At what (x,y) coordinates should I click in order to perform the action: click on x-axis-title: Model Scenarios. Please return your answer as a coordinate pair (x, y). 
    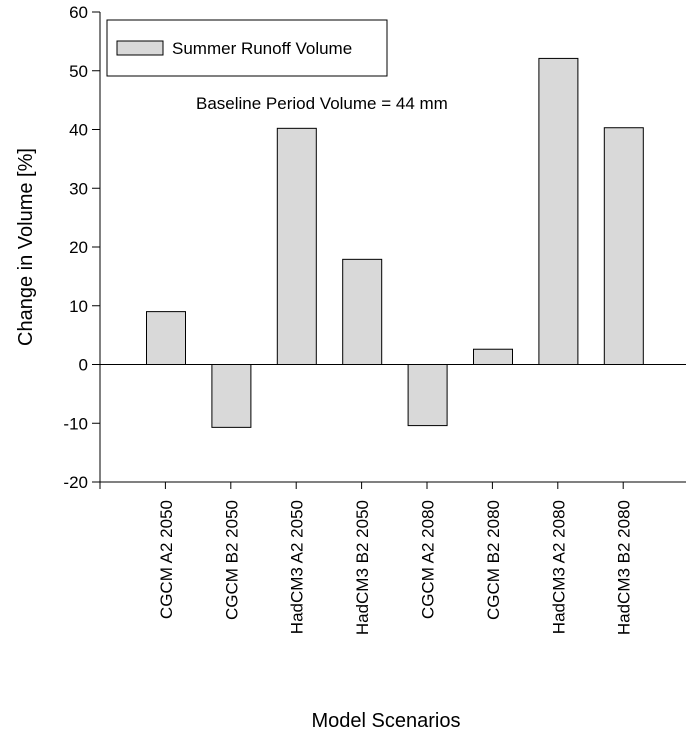
    Looking at the image, I should click on (386, 721).